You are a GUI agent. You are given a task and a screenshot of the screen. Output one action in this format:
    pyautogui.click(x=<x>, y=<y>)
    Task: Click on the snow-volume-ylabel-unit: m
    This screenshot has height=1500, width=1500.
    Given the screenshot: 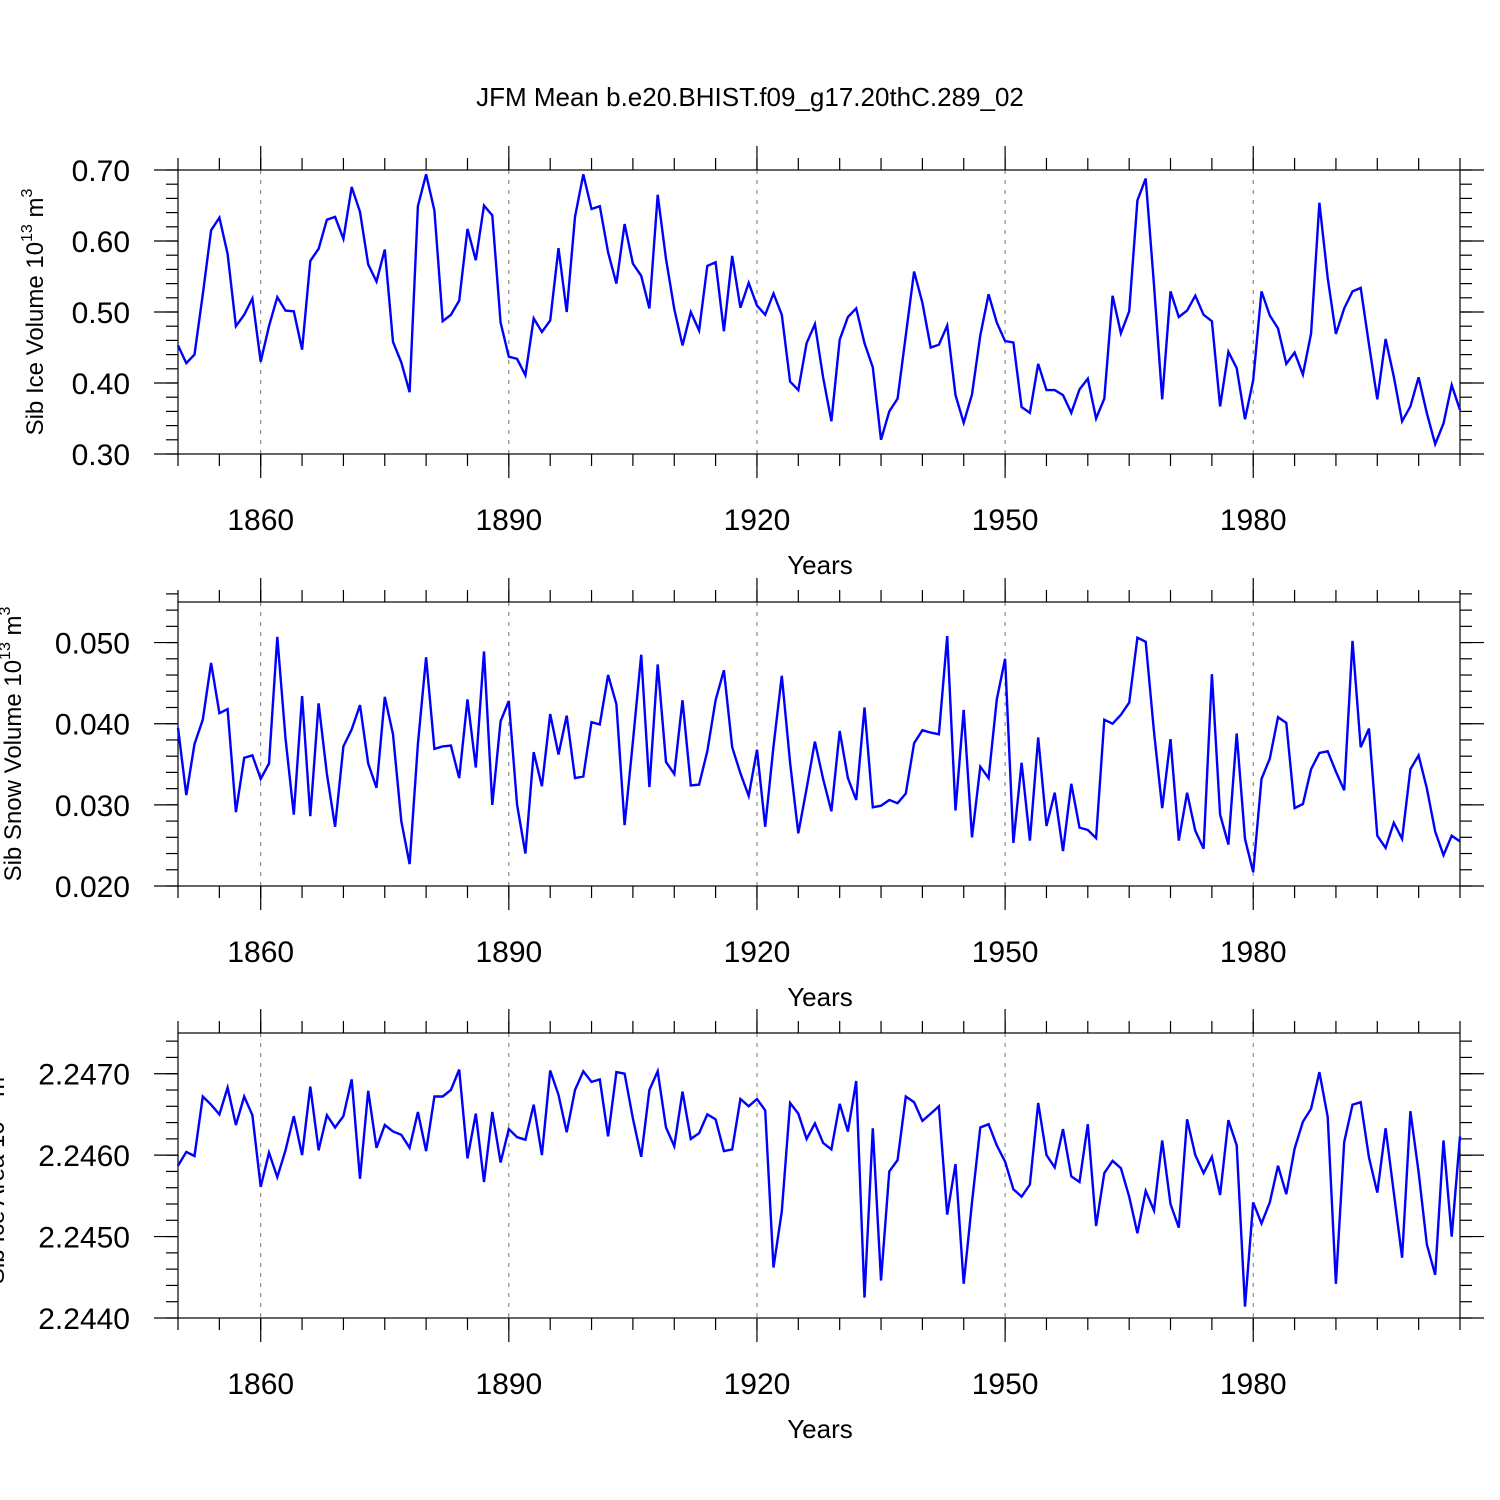 What is the action you would take?
    pyautogui.click(x=13, y=628)
    